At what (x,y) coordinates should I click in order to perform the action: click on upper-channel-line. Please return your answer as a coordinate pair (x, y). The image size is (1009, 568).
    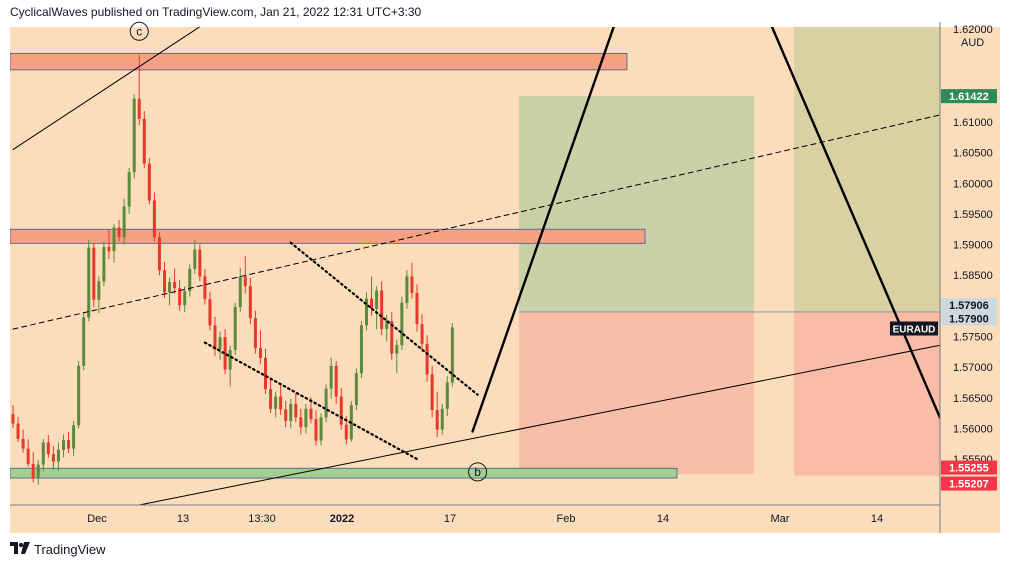
    Looking at the image, I should click on (164, 75).